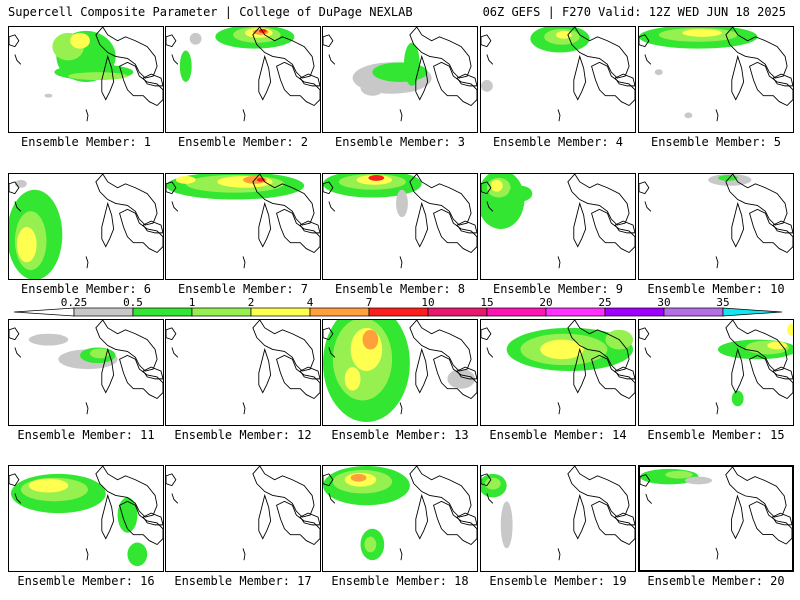 This screenshot has height=600, width=800. Describe the element at coordinates (400, 581) in the screenshot. I see `member-caption: Ensemble Member: 18` at that location.